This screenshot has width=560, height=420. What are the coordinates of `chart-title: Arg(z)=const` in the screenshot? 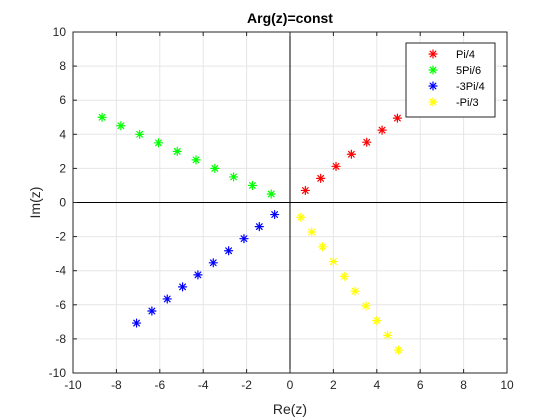 It's located at (290, 18).